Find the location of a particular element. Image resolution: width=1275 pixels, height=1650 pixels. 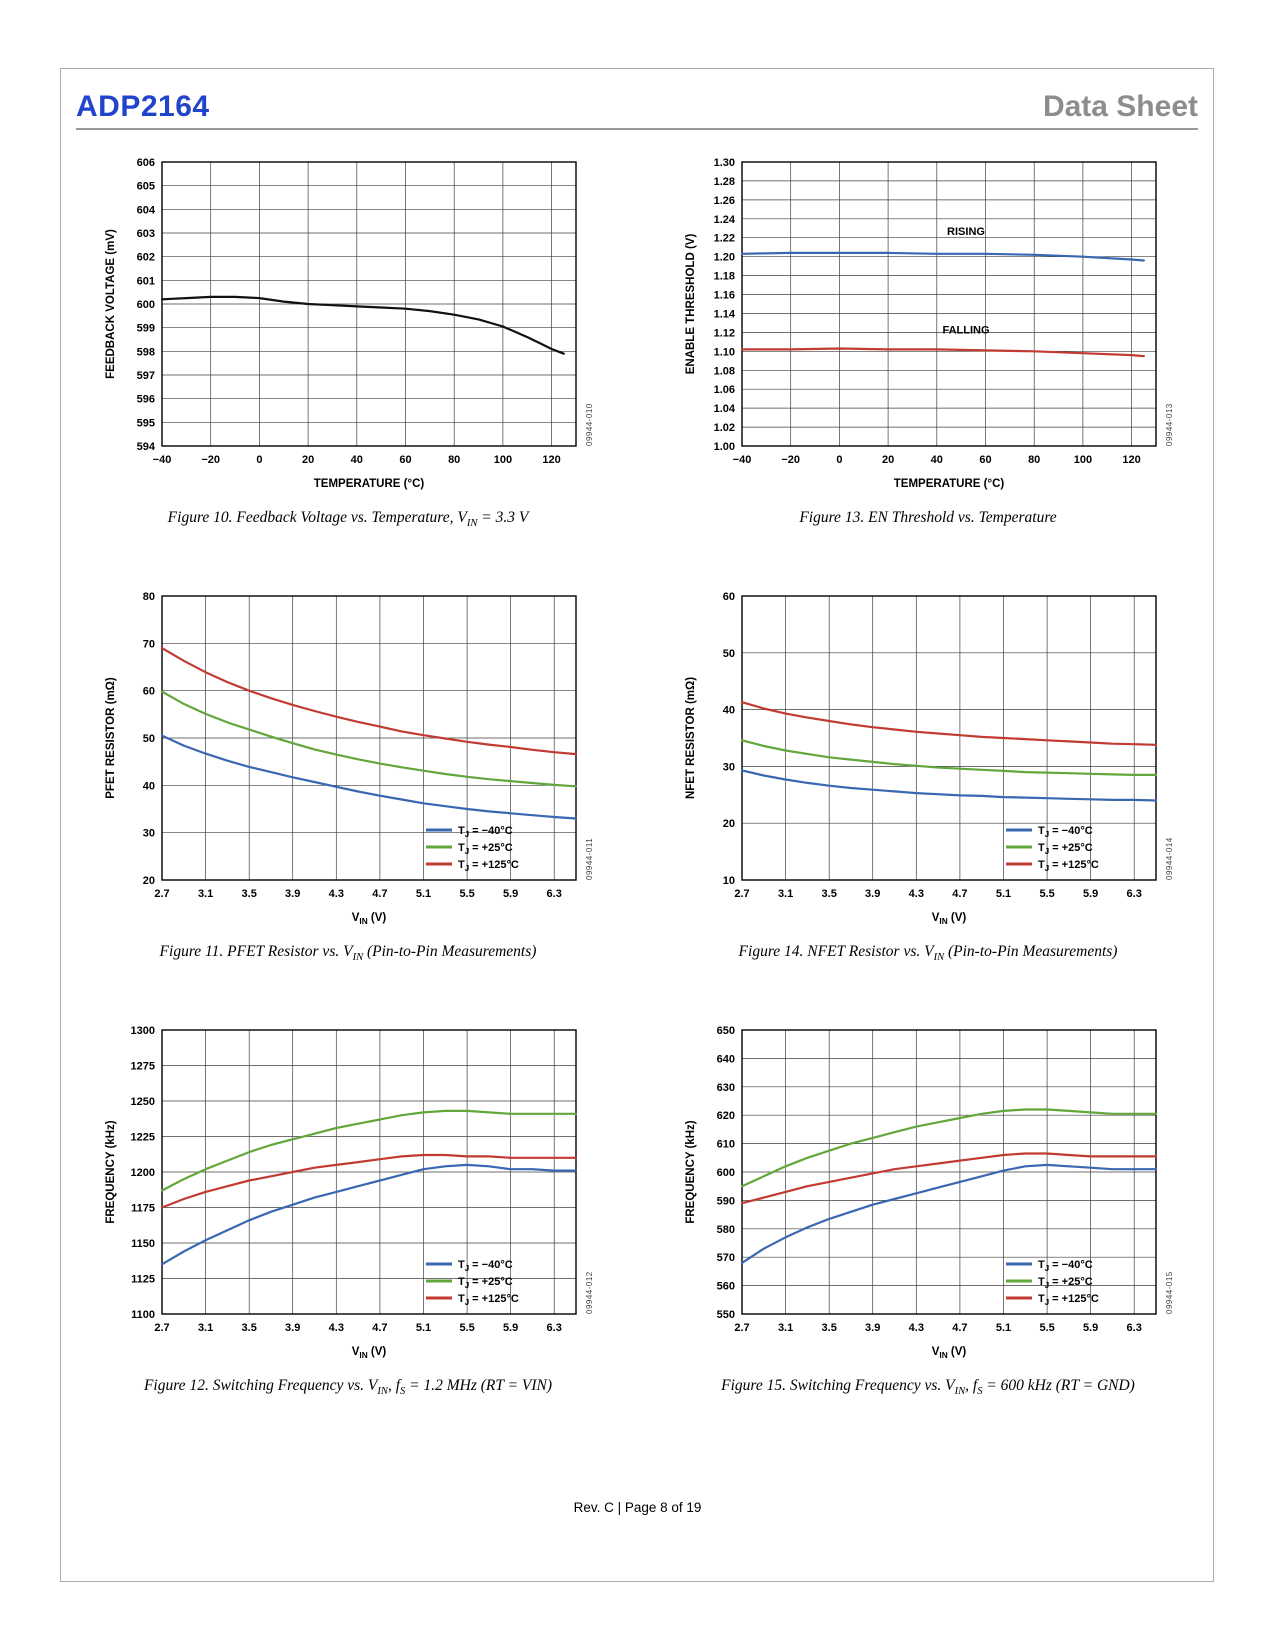

svg-text: 1225 is located at coordinates (143, 1138).